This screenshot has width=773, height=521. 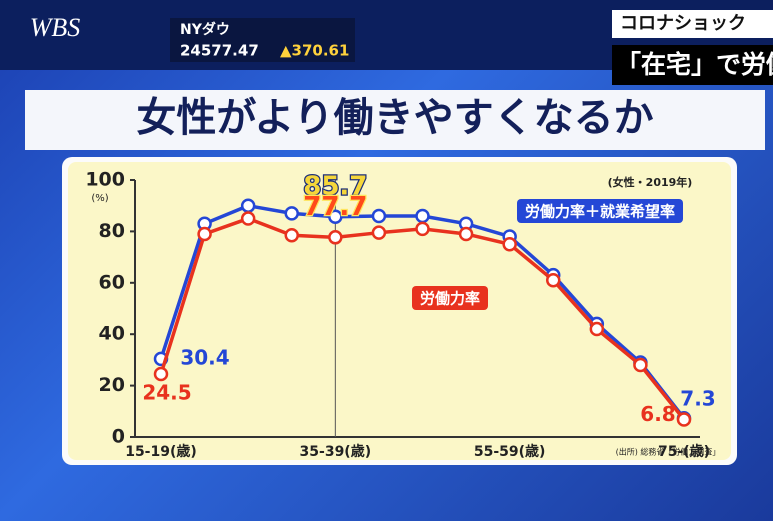 What do you see at coordinates (336, 451) in the screenshot?
I see `x-tick-label: 35-39(歳)` at bounding box center [336, 451].